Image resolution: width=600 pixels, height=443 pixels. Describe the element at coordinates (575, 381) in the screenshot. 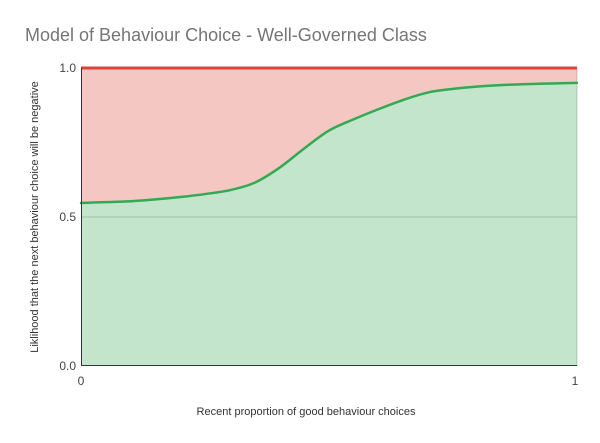

I see `x-tick-1: 1` at that location.